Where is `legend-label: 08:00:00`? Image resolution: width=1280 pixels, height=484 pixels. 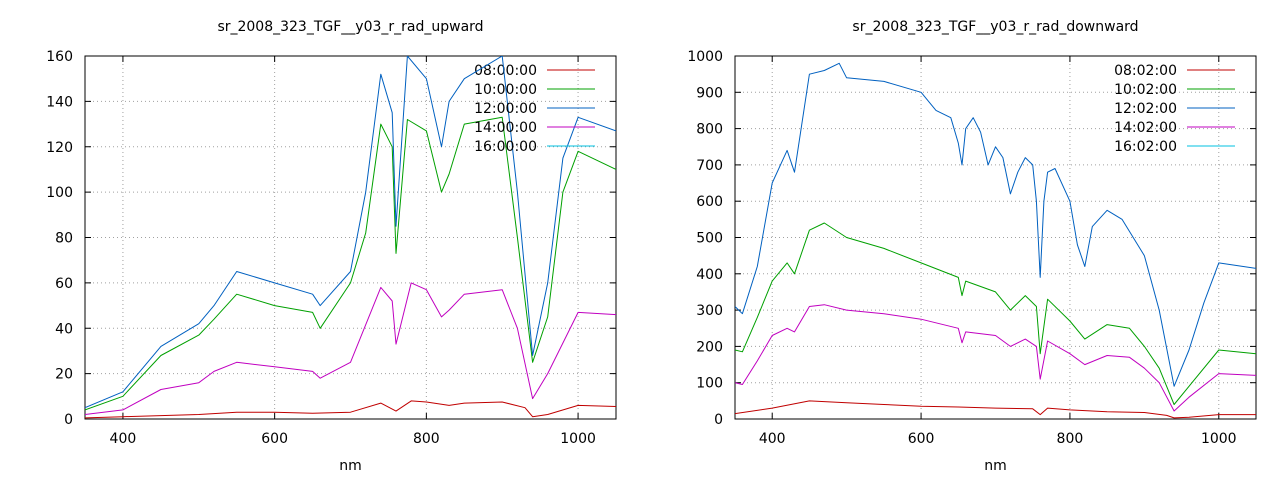
legend-label: 08:00:00 is located at coordinates (505, 71).